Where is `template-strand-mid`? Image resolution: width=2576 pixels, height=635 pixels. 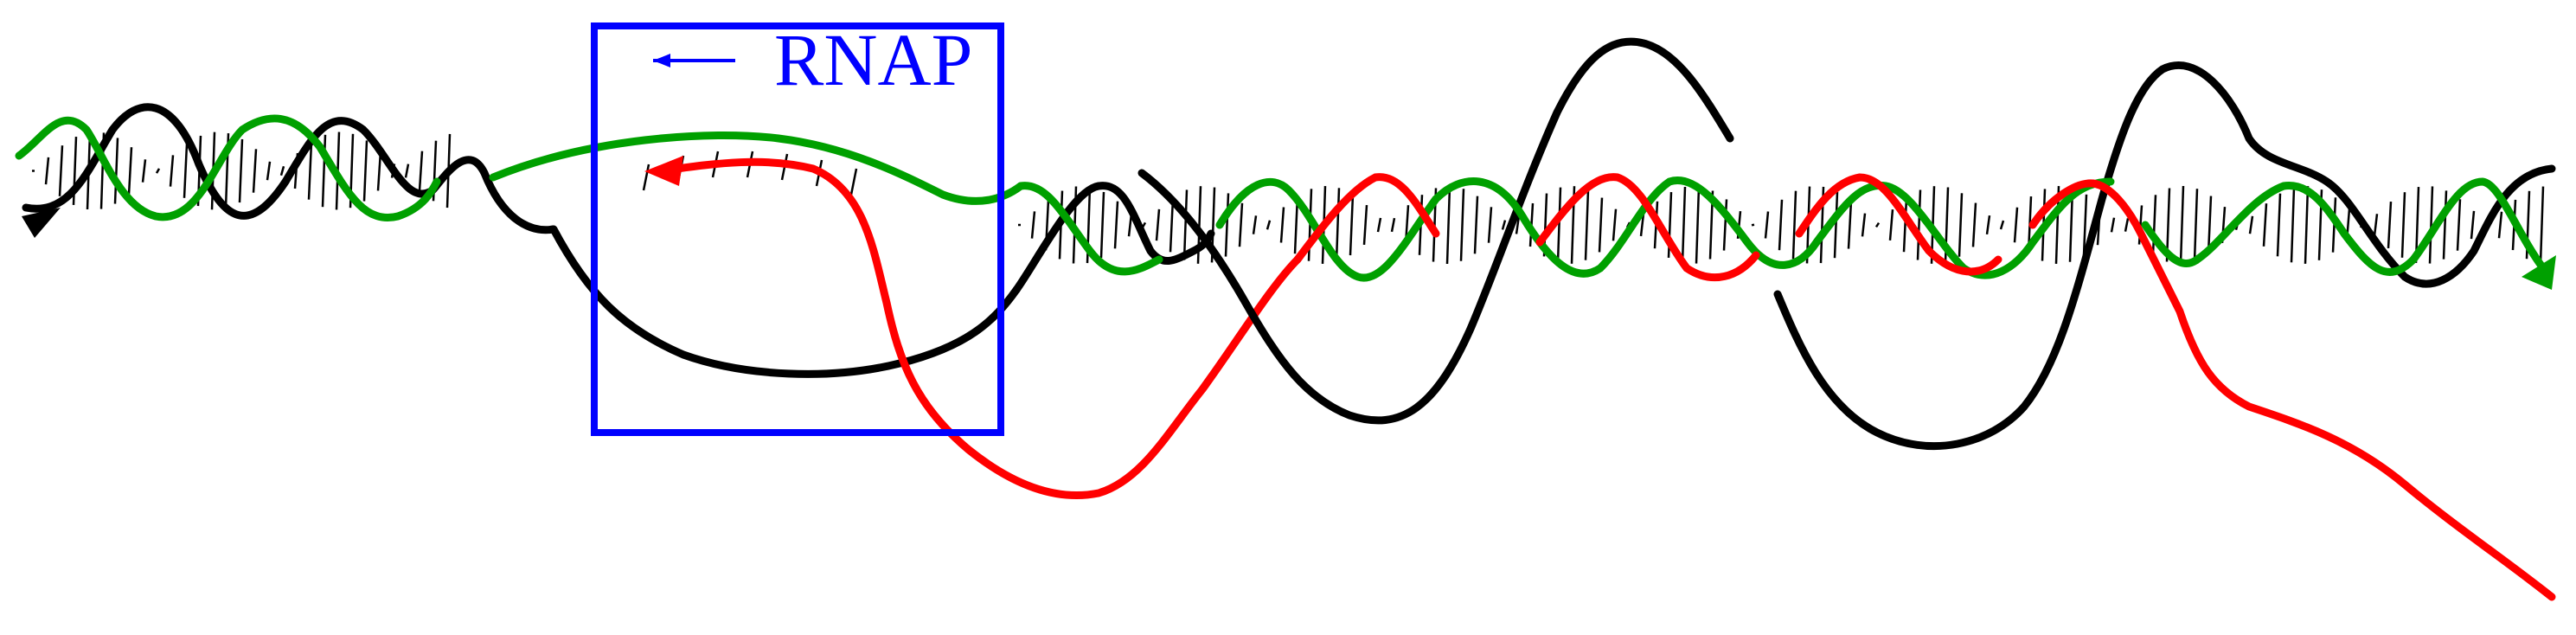
template-strand-mid is located at coordinates (1113, 238).